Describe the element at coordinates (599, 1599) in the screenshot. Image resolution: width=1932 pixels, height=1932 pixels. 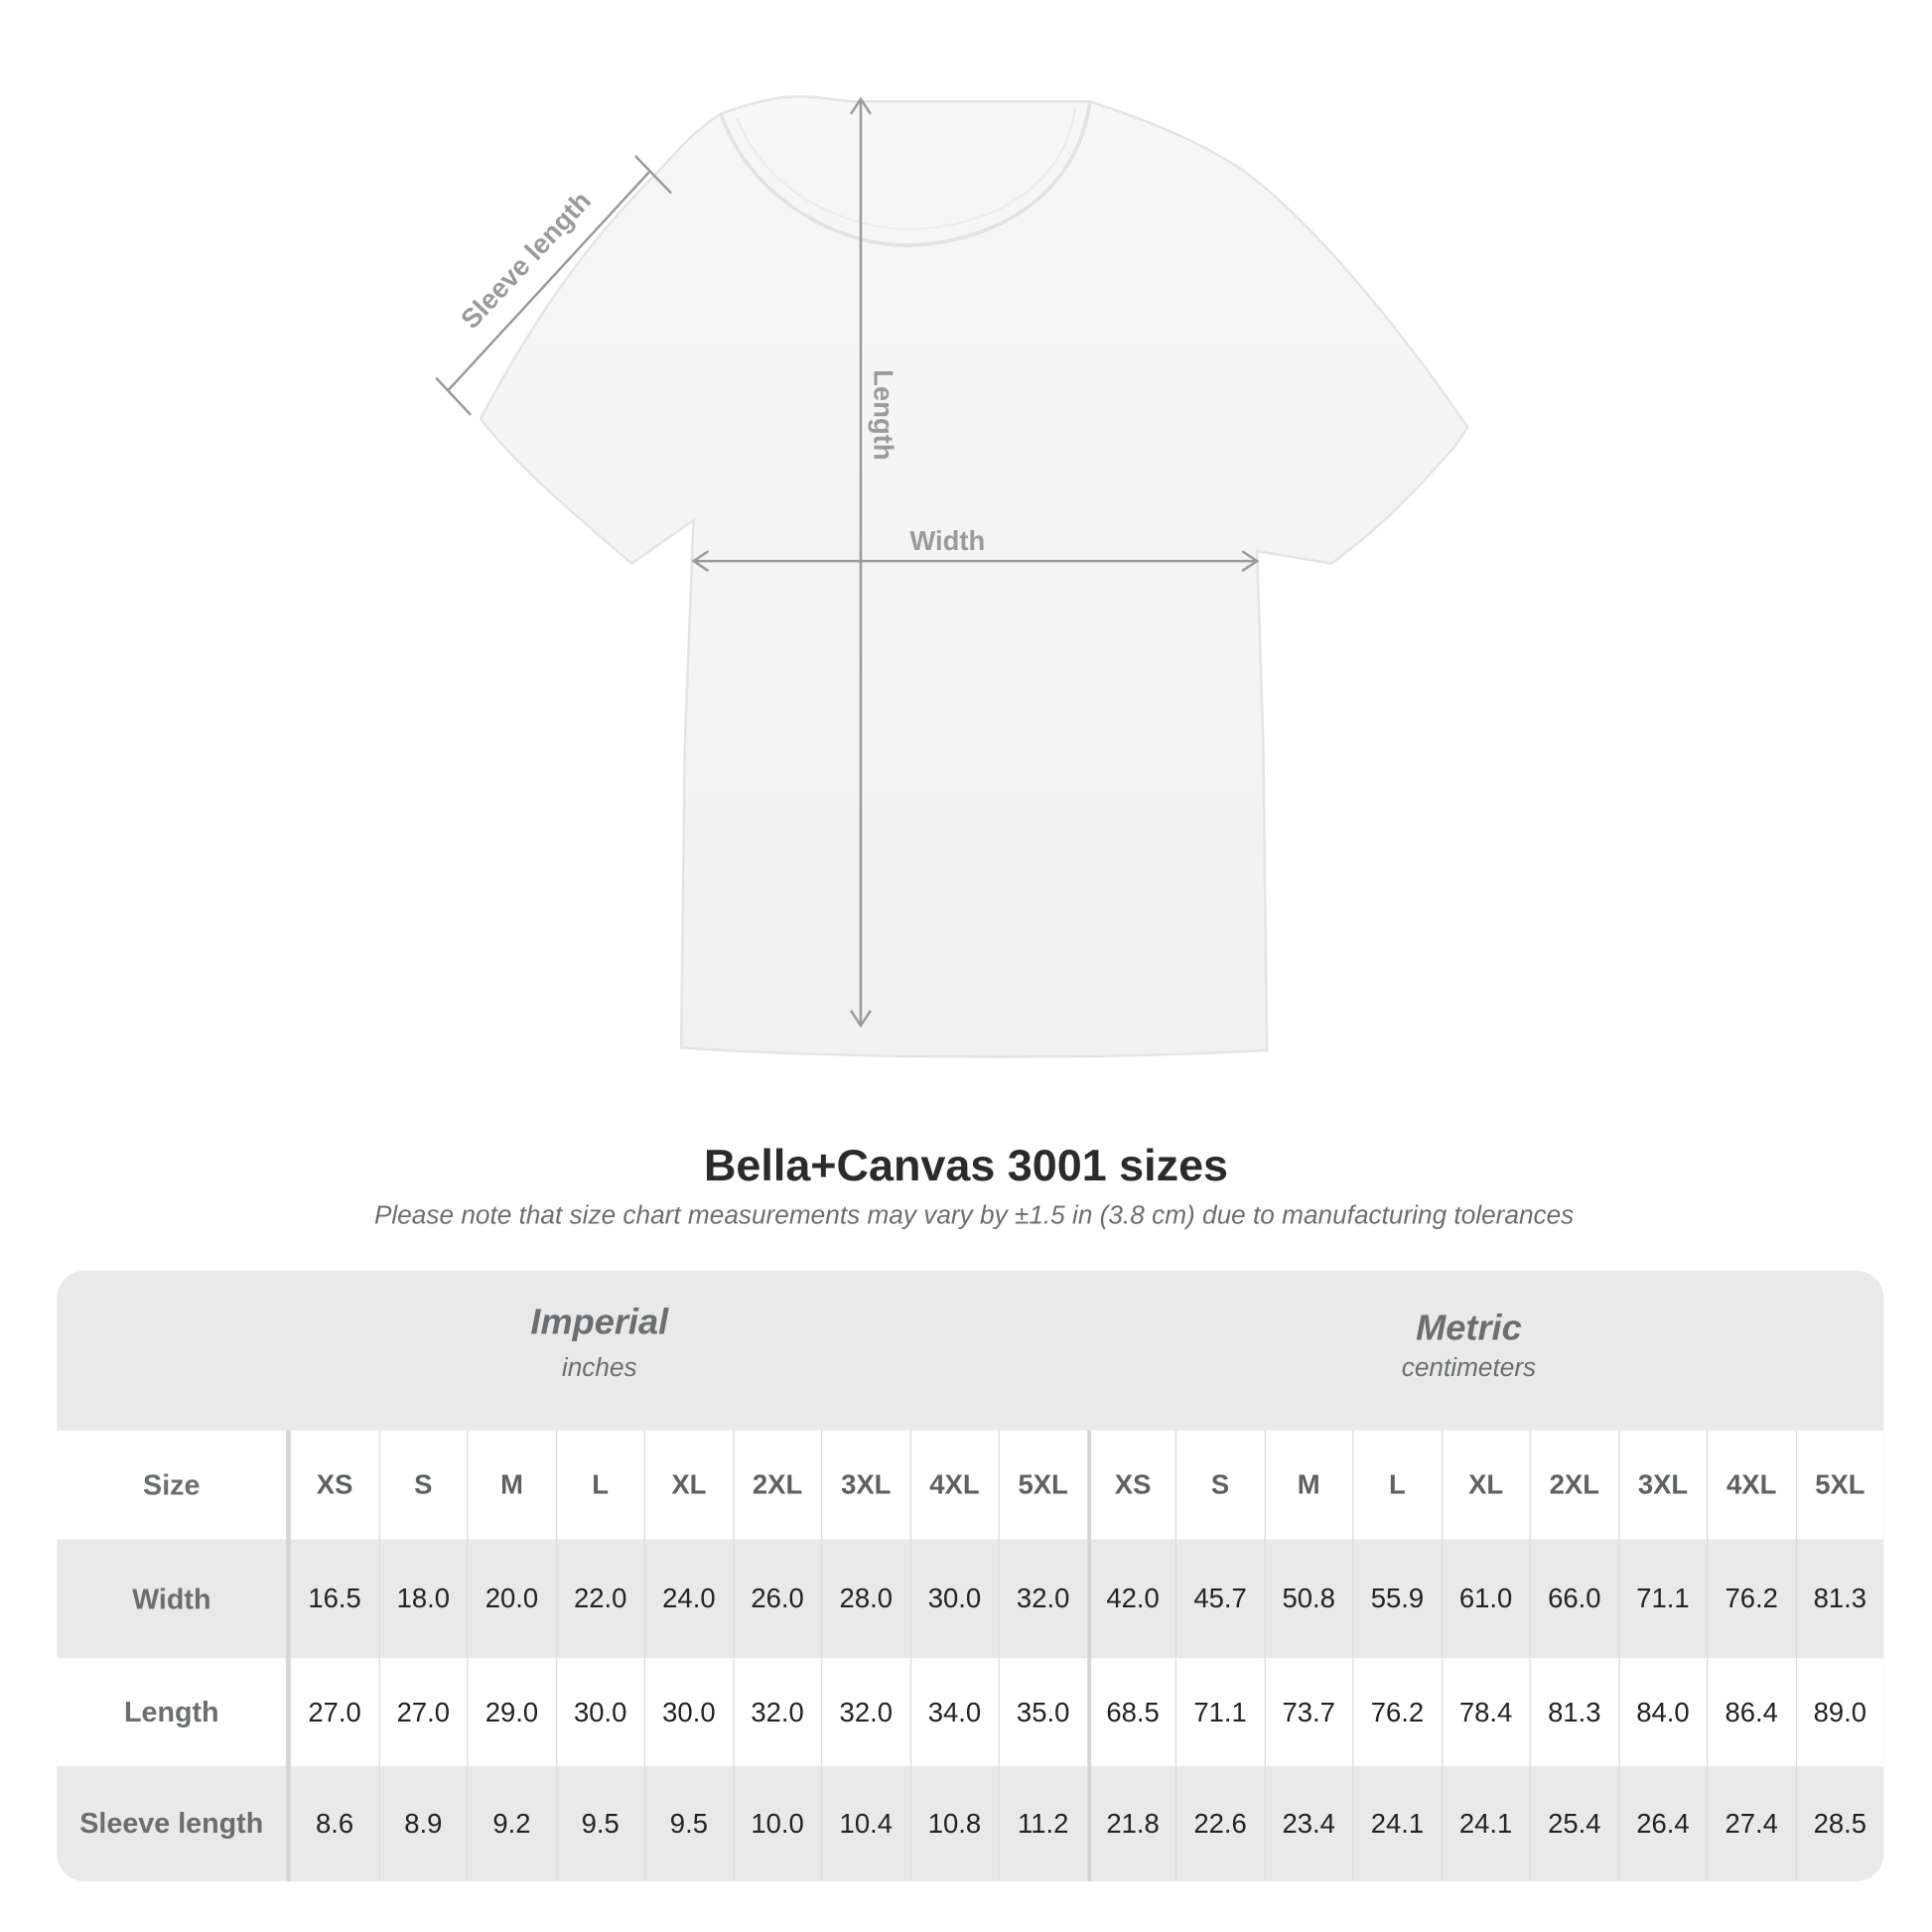
I see `imperial-value: 22.0` at that location.